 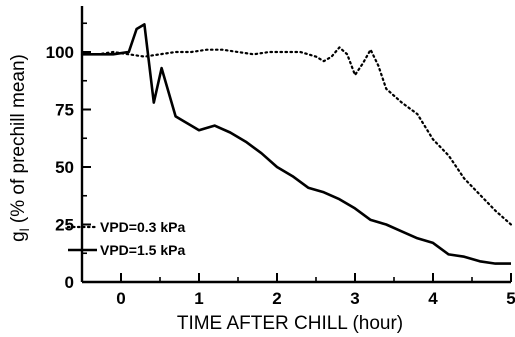 I want to click on x-axis-title: TIME AFTER CHILL (hour), so click(x=290, y=323).